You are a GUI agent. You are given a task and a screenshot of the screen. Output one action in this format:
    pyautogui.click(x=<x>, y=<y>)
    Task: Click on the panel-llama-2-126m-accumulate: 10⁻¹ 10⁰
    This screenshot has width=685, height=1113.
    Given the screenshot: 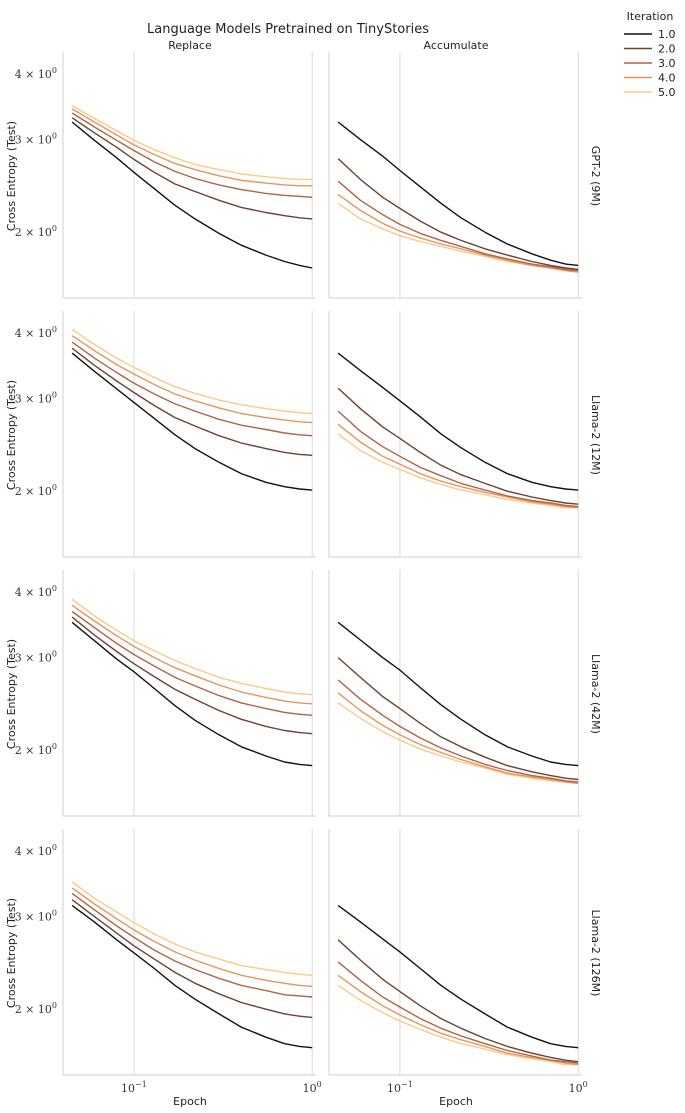 What is the action you would take?
    pyautogui.click(x=458, y=962)
    